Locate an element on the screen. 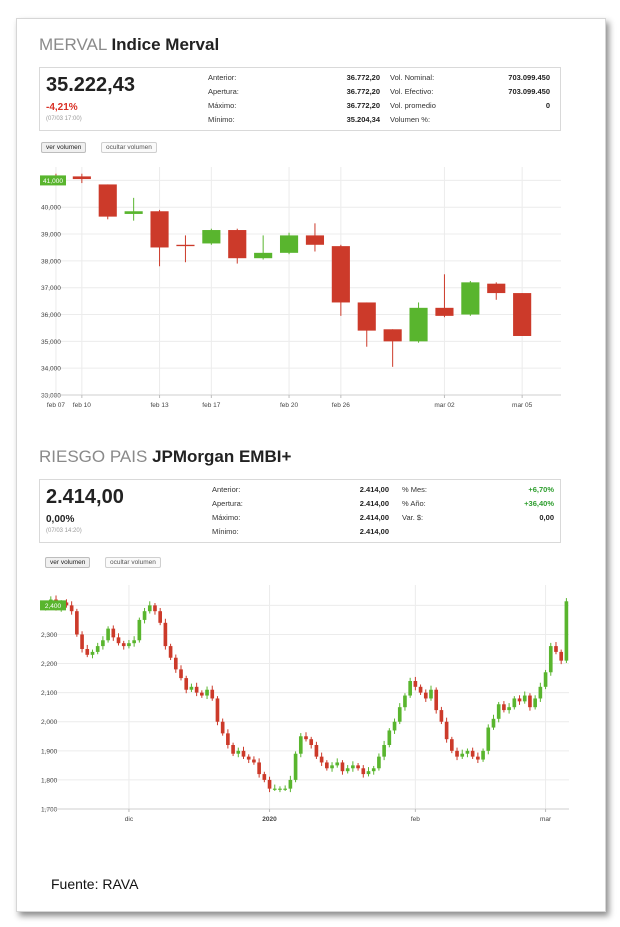  riesgo-stat2-label: % Año: is located at coordinates (414, 503).